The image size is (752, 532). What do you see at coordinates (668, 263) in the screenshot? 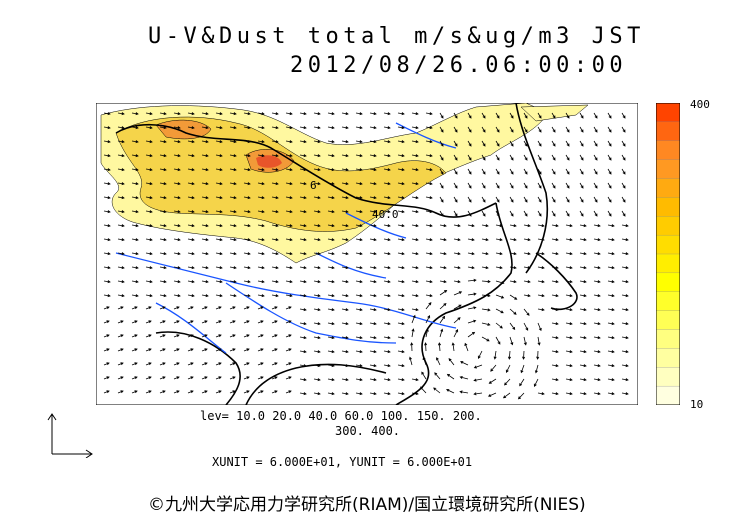
I see `colorbar-swatch` at bounding box center [668, 263].